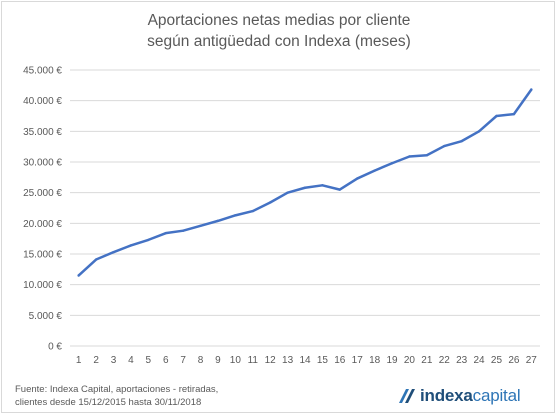 The width and height of the screenshot is (558, 416). Describe the element at coordinates (358, 360) in the screenshot. I see `x-tick-label: 17` at that location.